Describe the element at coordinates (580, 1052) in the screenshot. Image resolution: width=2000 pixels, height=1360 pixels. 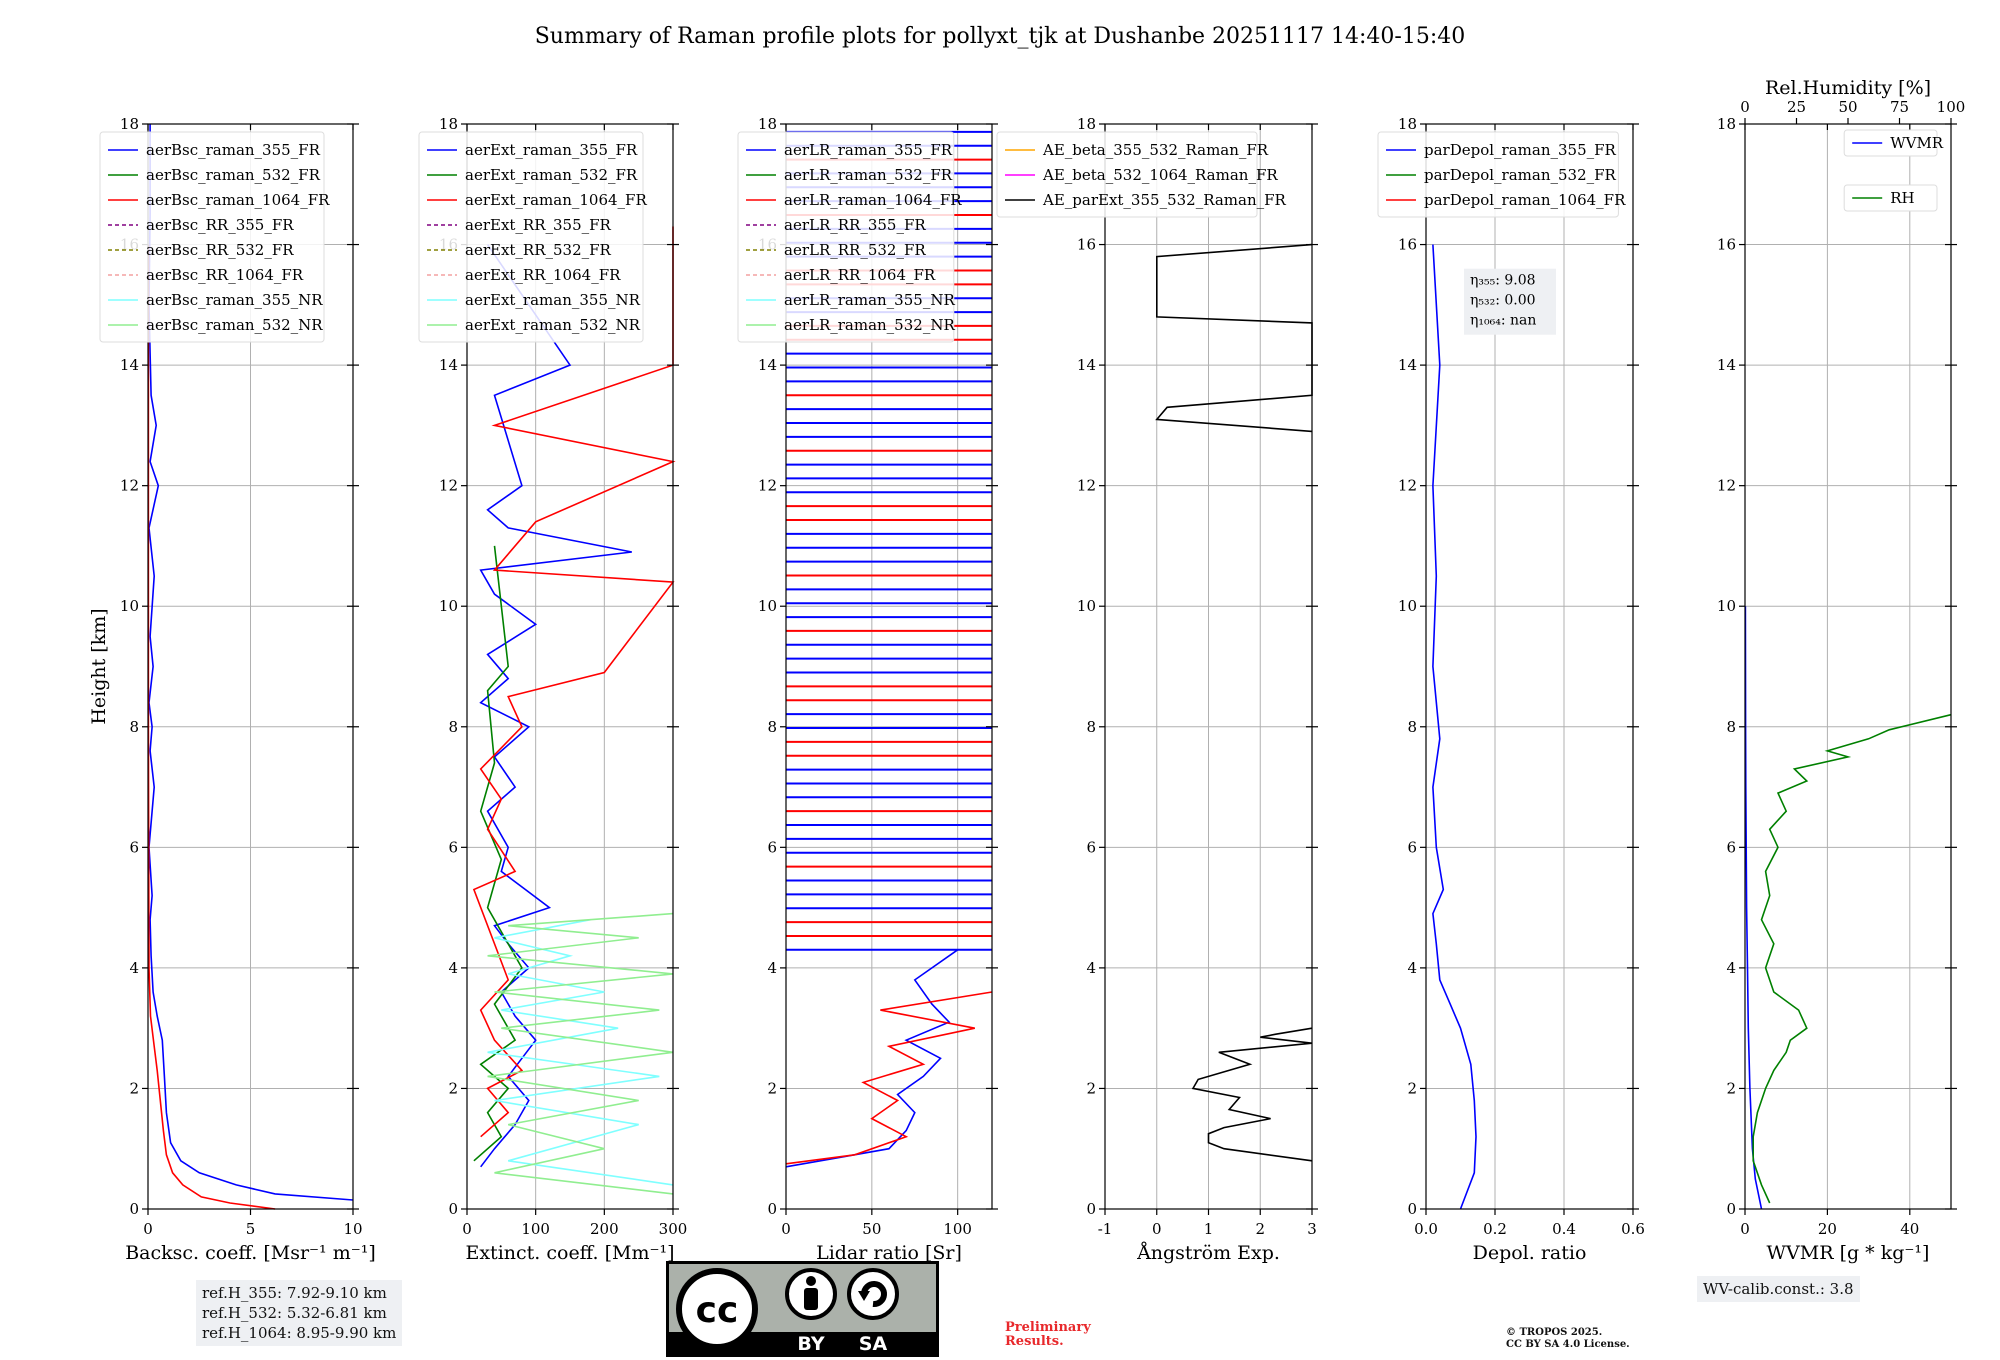
I see `series-line-aerExt_raman_355_NR` at that location.